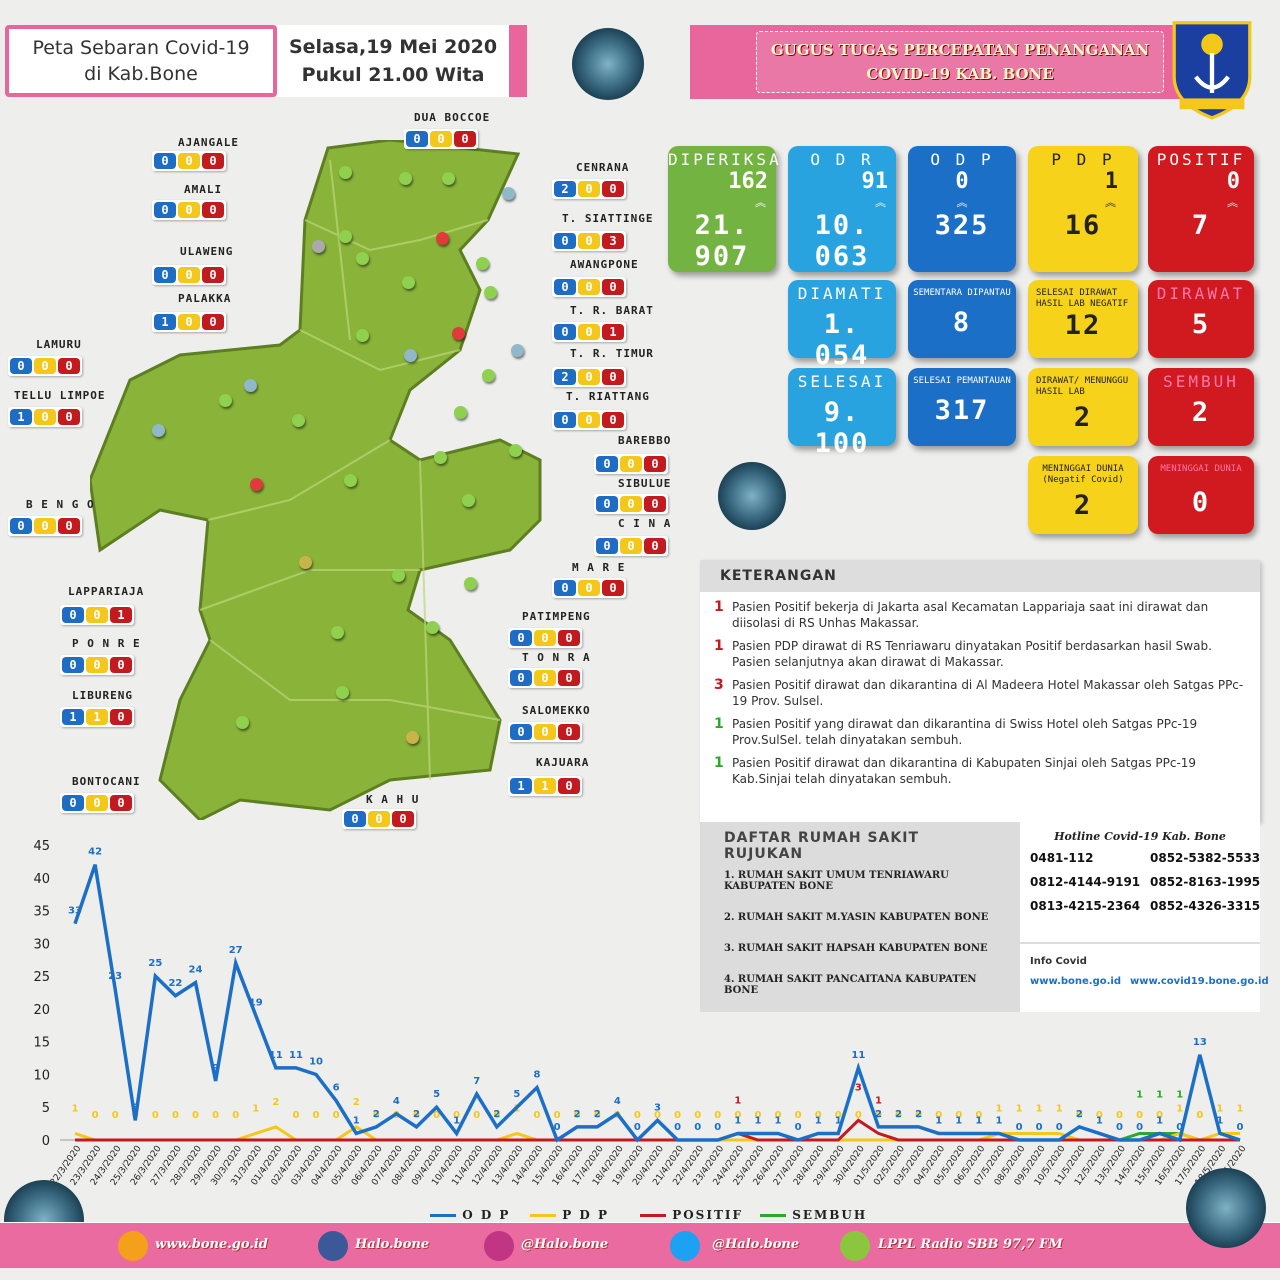 The height and width of the screenshot is (1280, 1280). What do you see at coordinates (1085, 882) in the screenshot?
I see `hotline-number: 0812-4144-9191` at bounding box center [1085, 882].